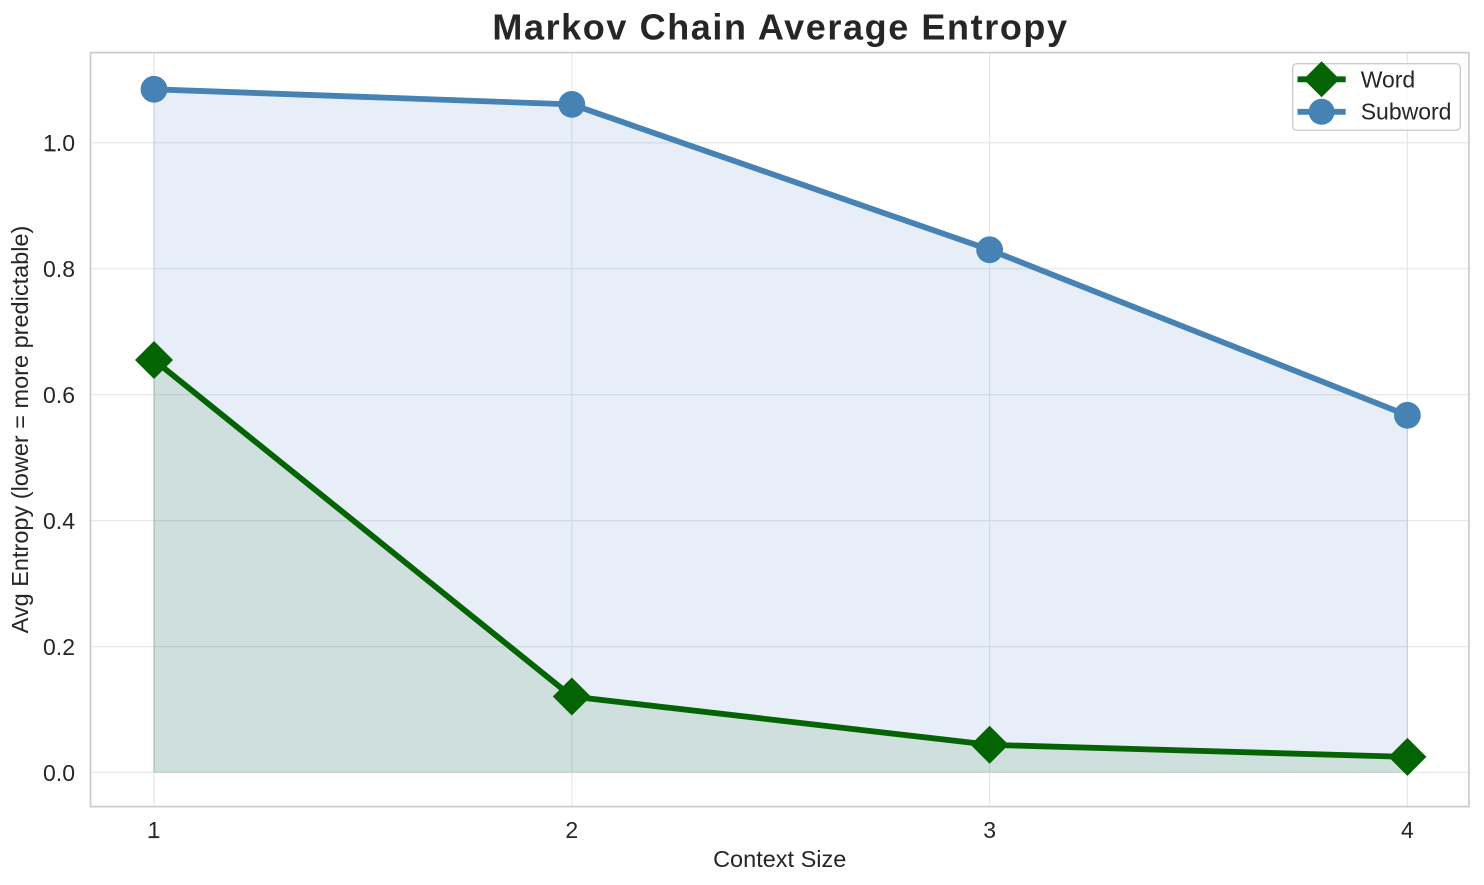  What do you see at coordinates (989, 830) in the screenshot?
I see `svg-text: 3` at bounding box center [989, 830].